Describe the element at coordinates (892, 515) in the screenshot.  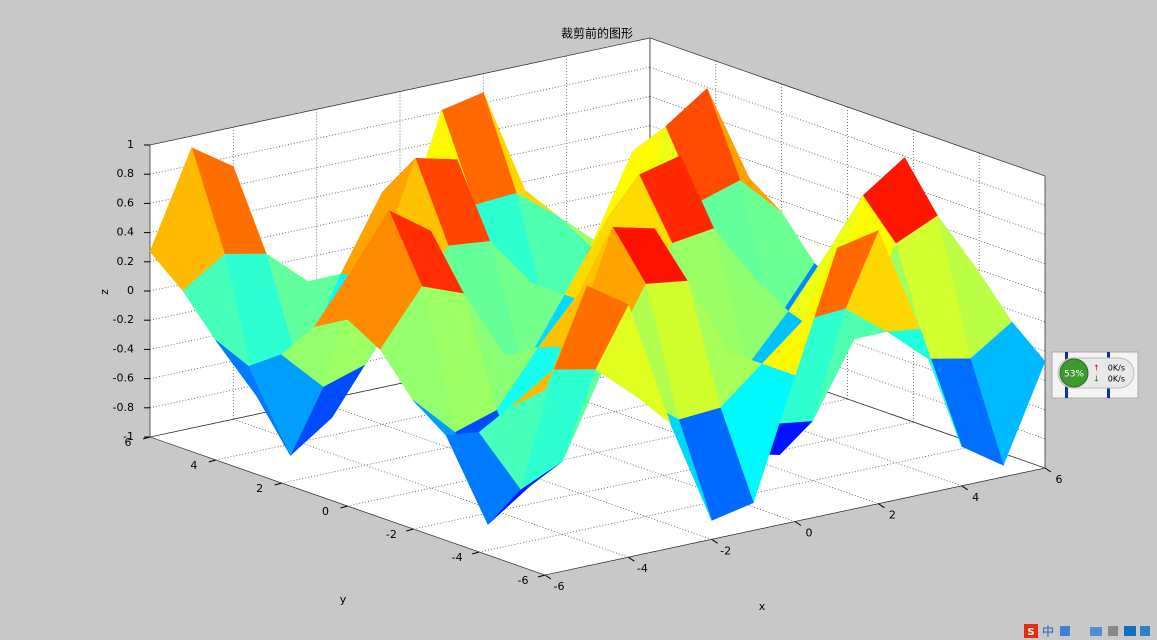
I see `x-tick-label: 2` at that location.